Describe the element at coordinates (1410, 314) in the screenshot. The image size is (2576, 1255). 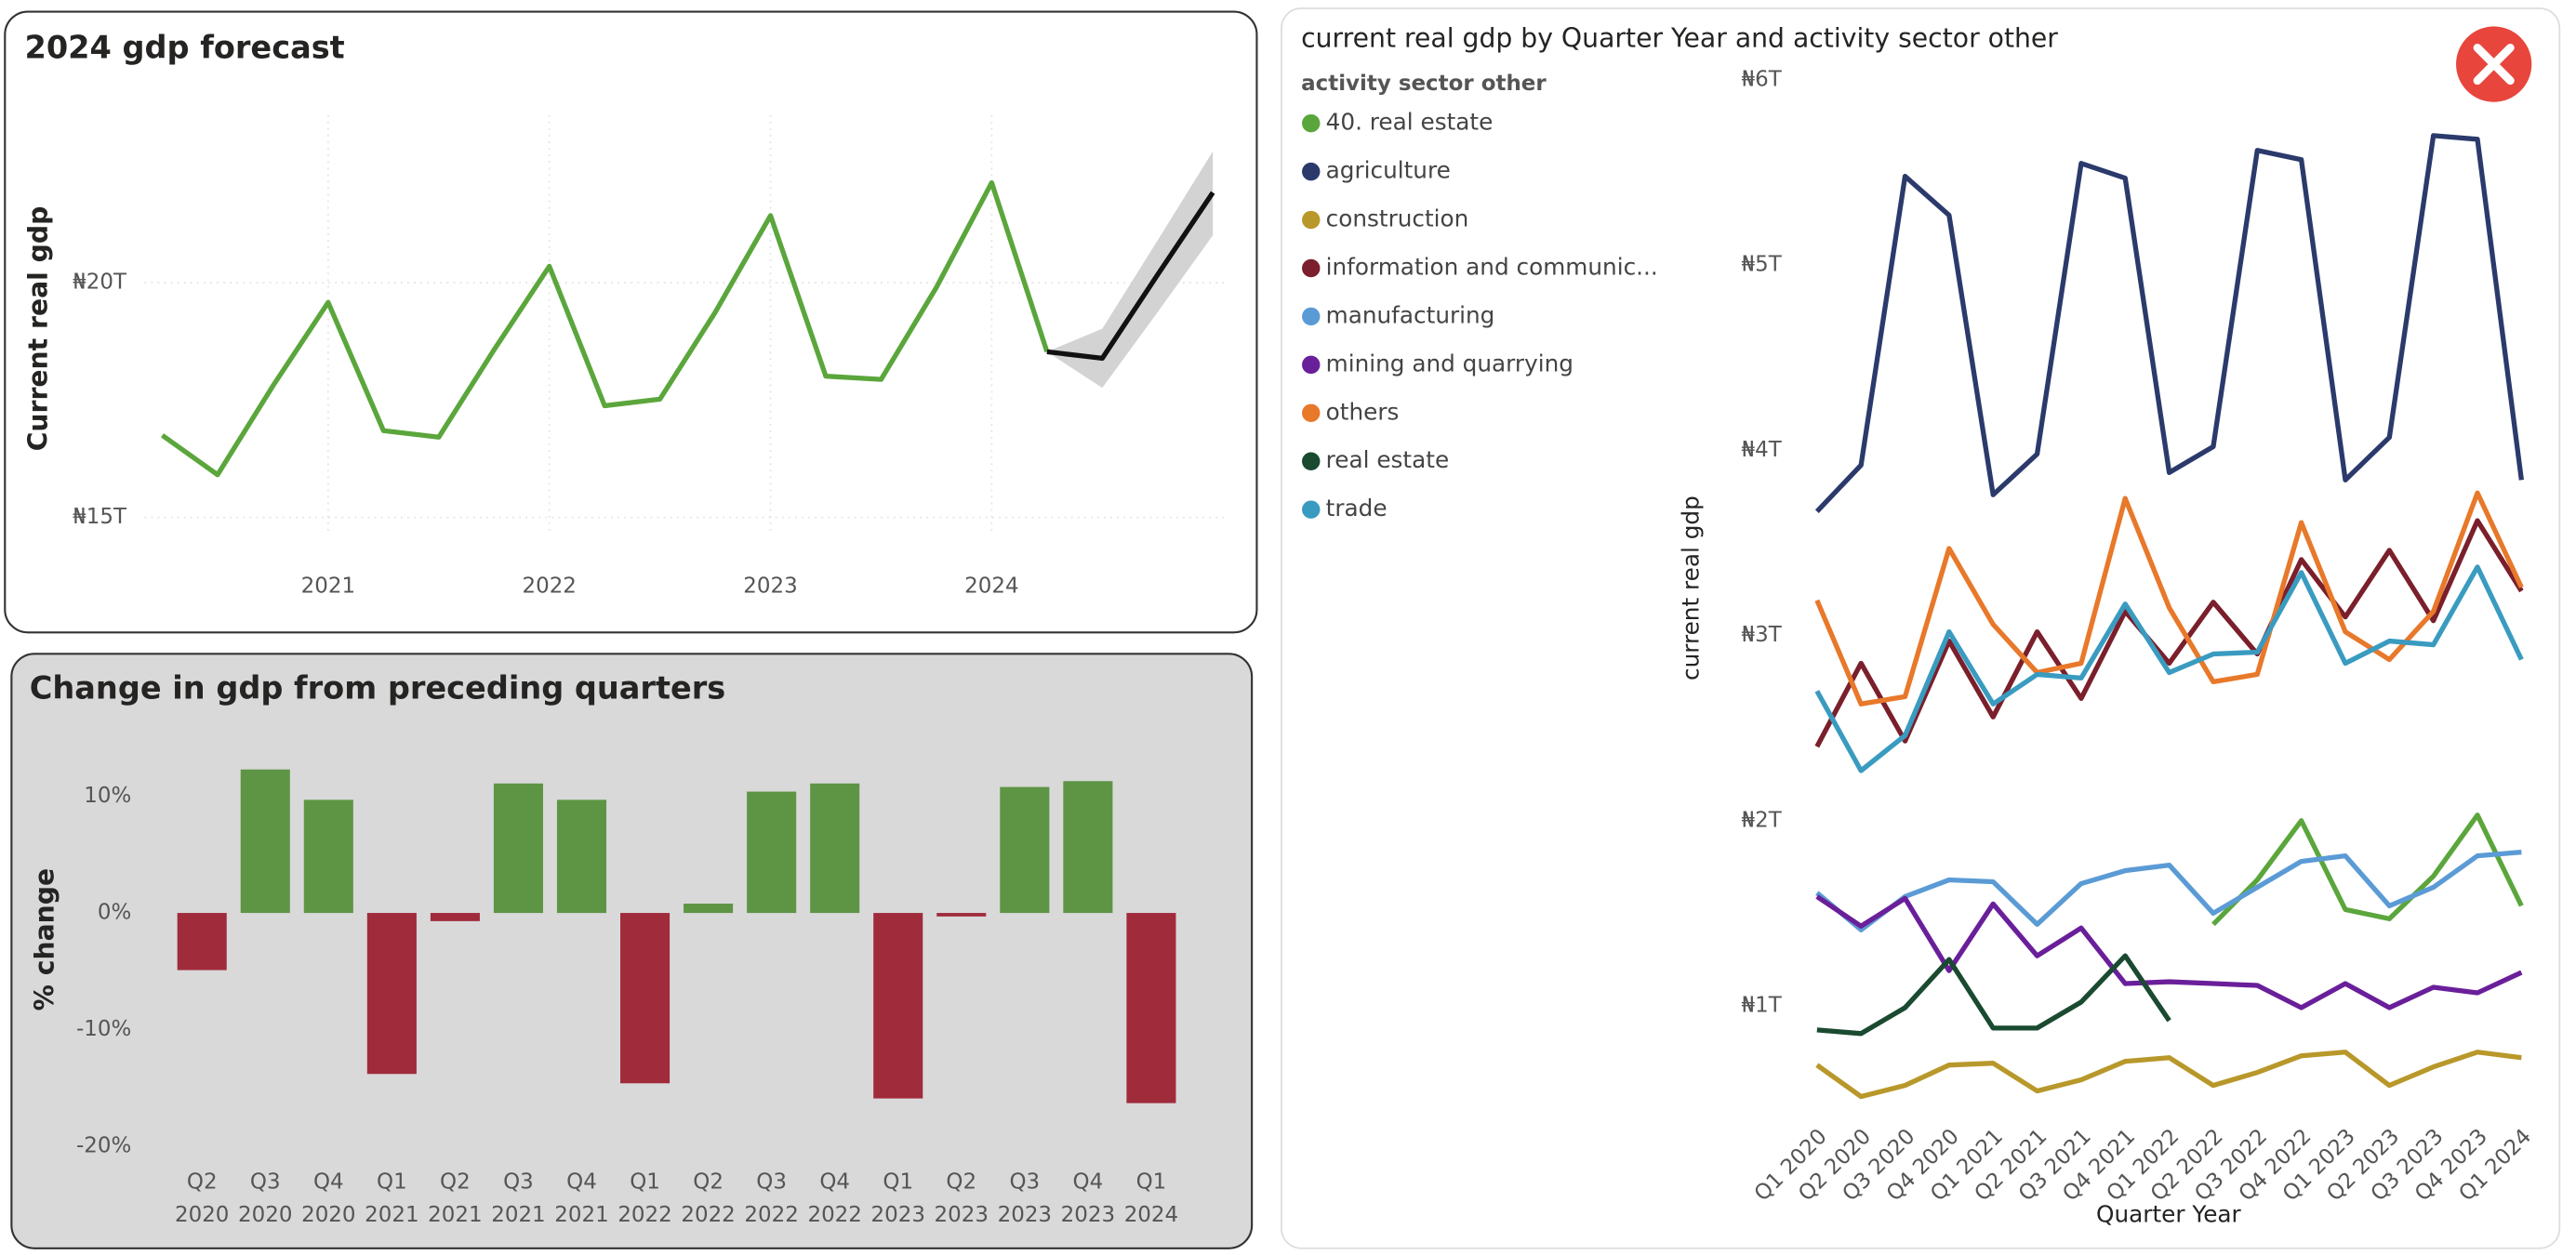
I see `legend-label: manufacturing` at that location.